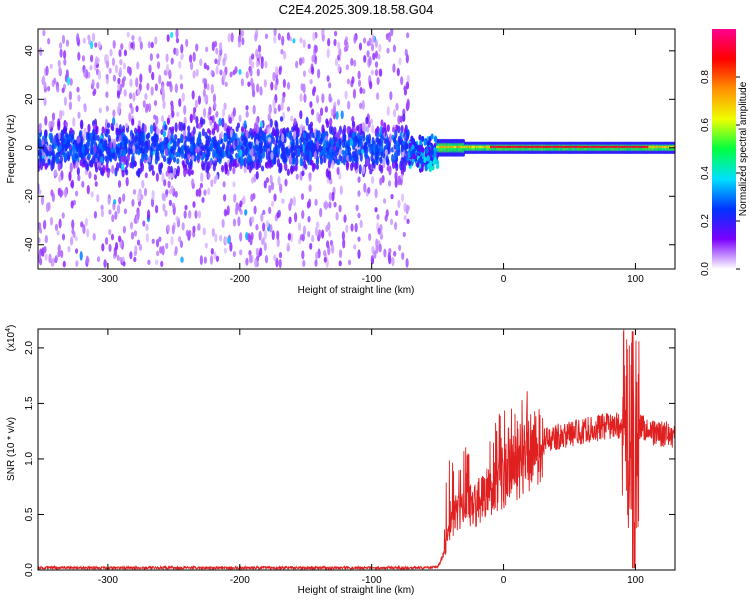  Describe the element at coordinates (29, 99) in the screenshot. I see `heatmap-ytick-label: 20` at that location.